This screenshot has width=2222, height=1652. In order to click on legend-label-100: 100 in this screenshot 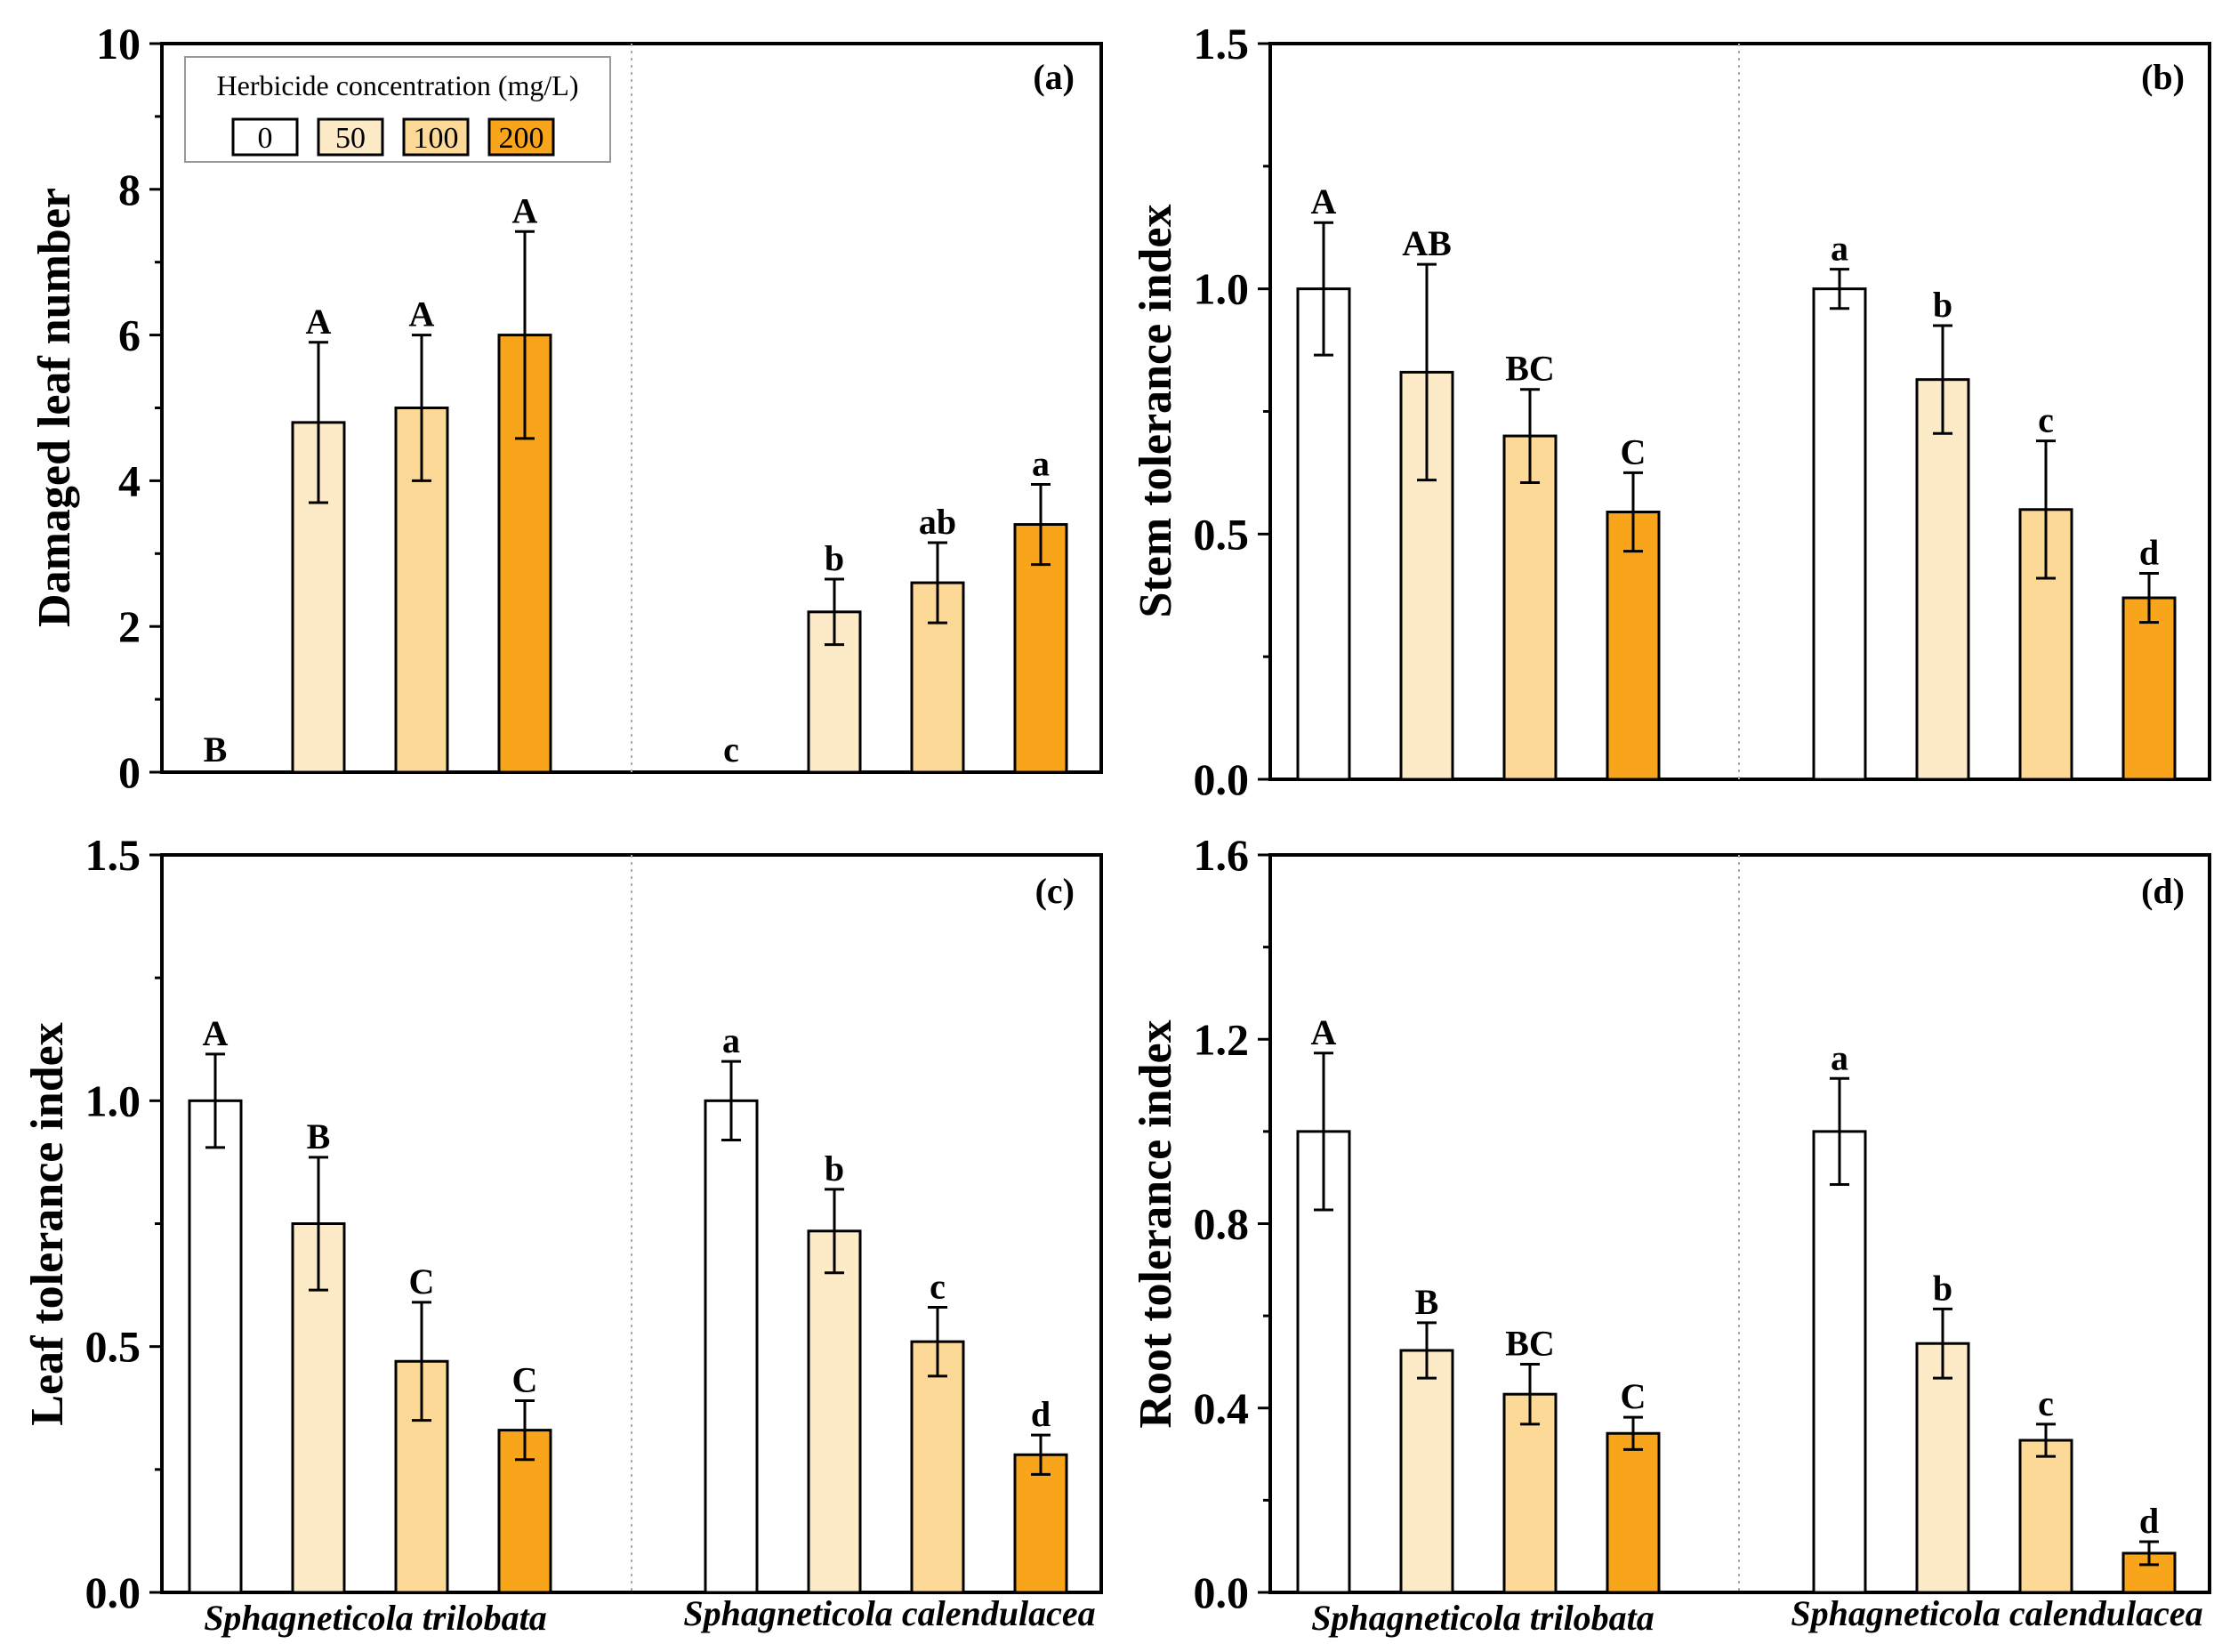, I will do `click(436, 138)`.